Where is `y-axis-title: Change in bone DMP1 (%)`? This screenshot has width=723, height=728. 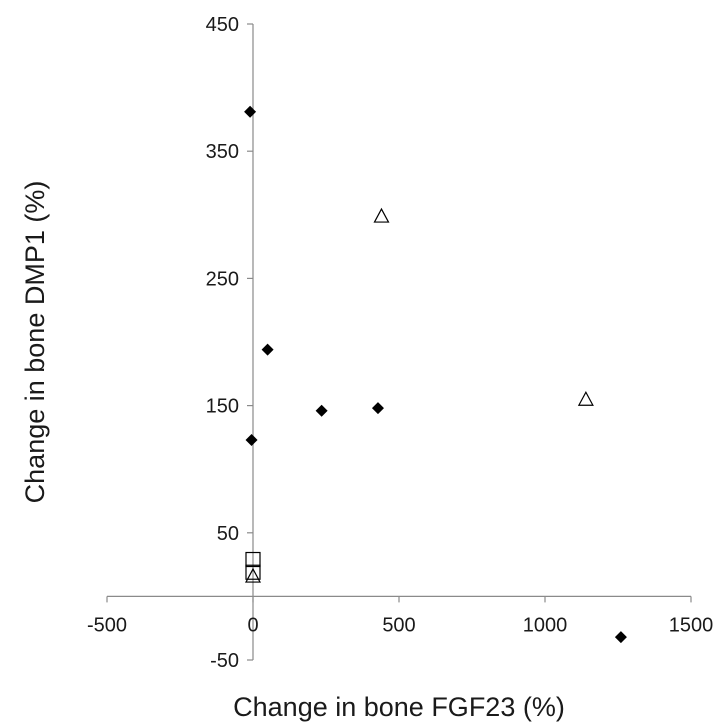 y-axis-title: Change in bone DMP1 (%) is located at coordinates (35, 342).